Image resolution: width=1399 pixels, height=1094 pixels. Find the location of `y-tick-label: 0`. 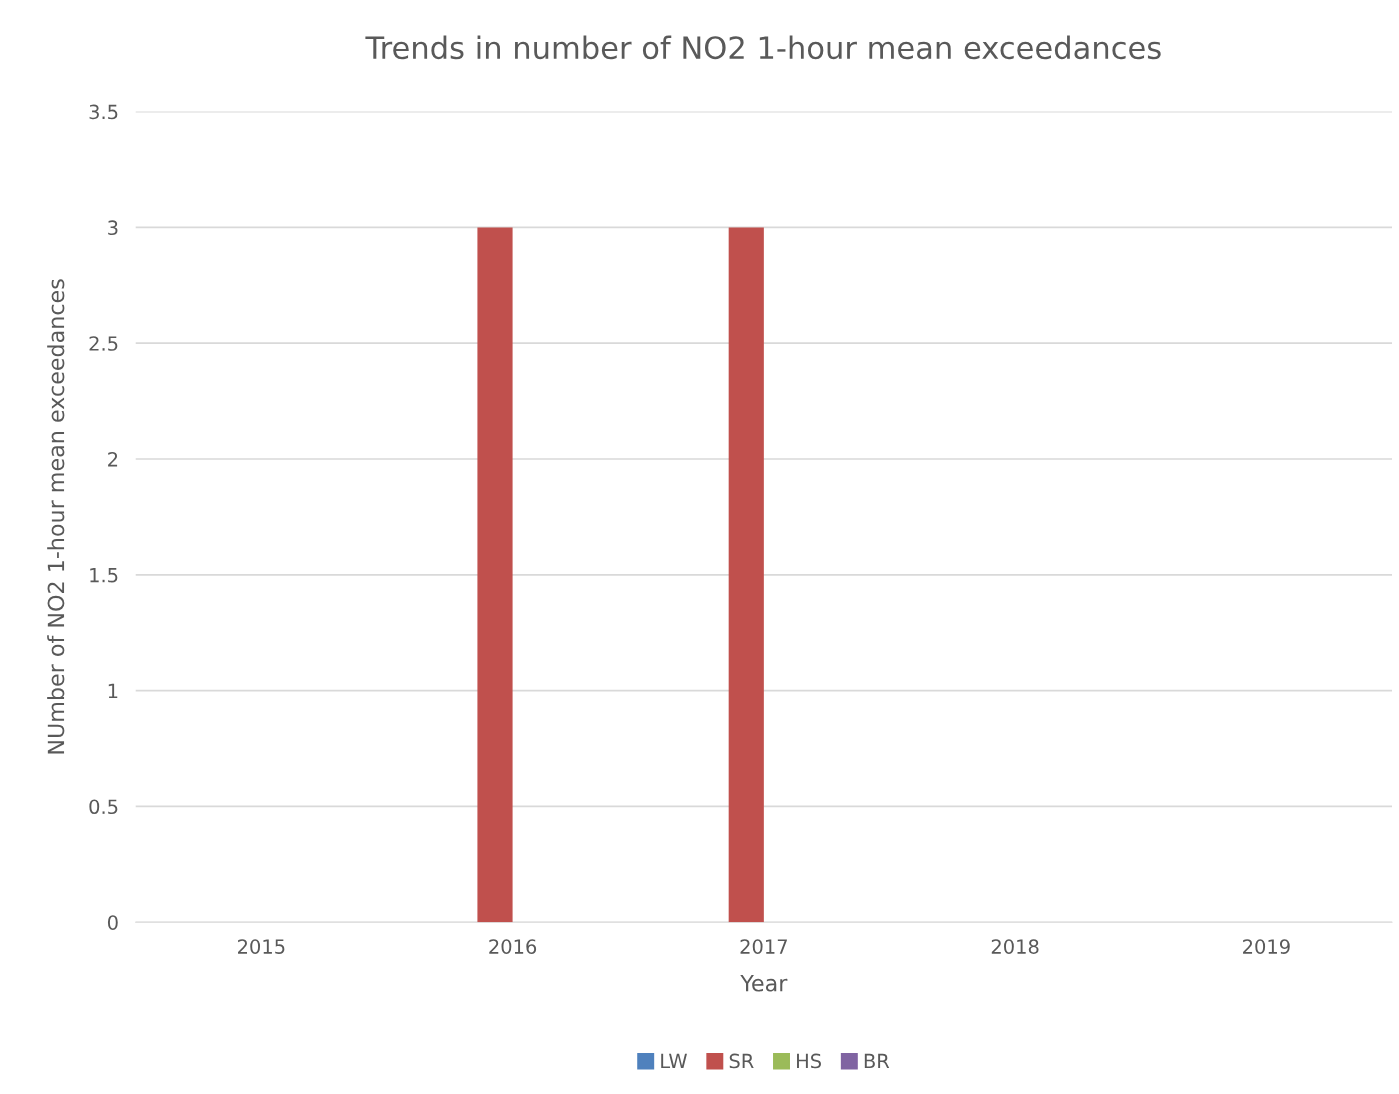

y-tick-label: 0 is located at coordinates (112, 922).